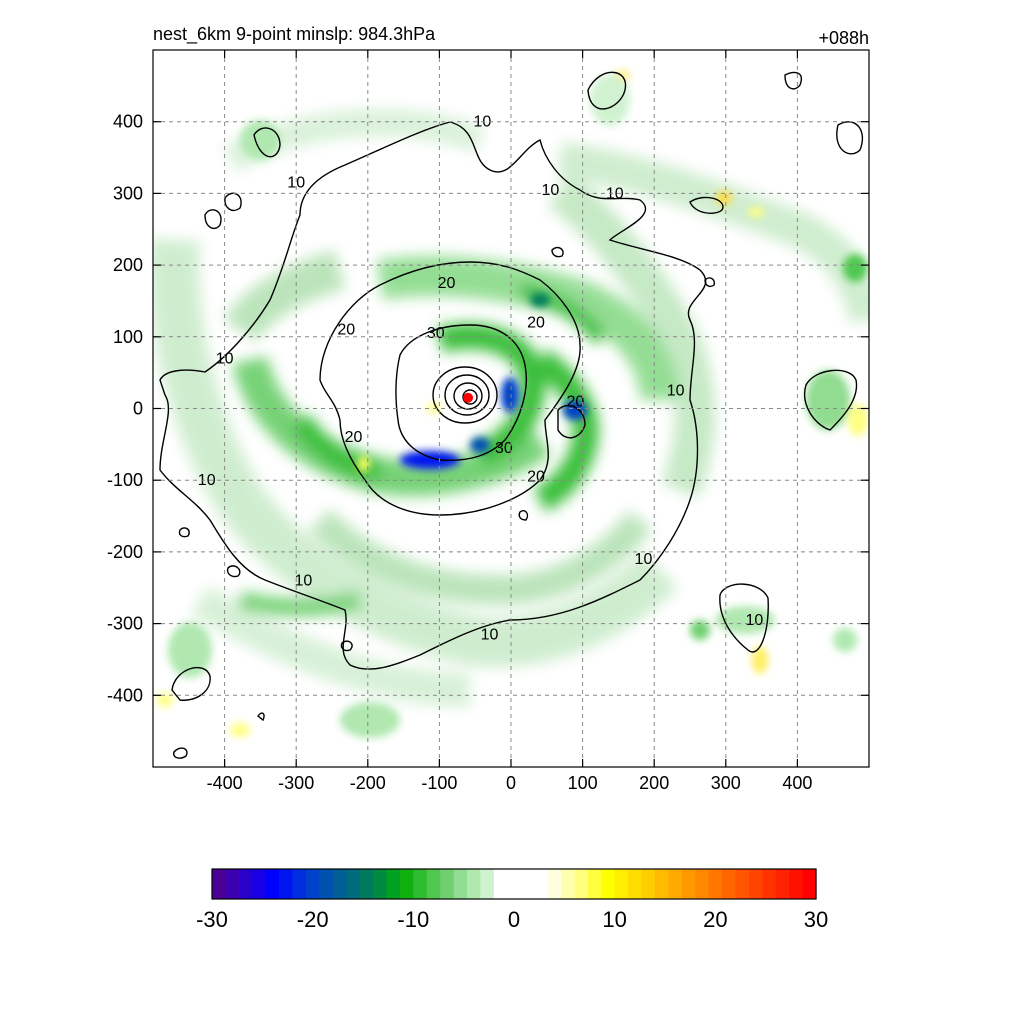 This screenshot has height=1024, width=1024. Describe the element at coordinates (128, 122) in the screenshot. I see `y-tick-label: 400` at that location.